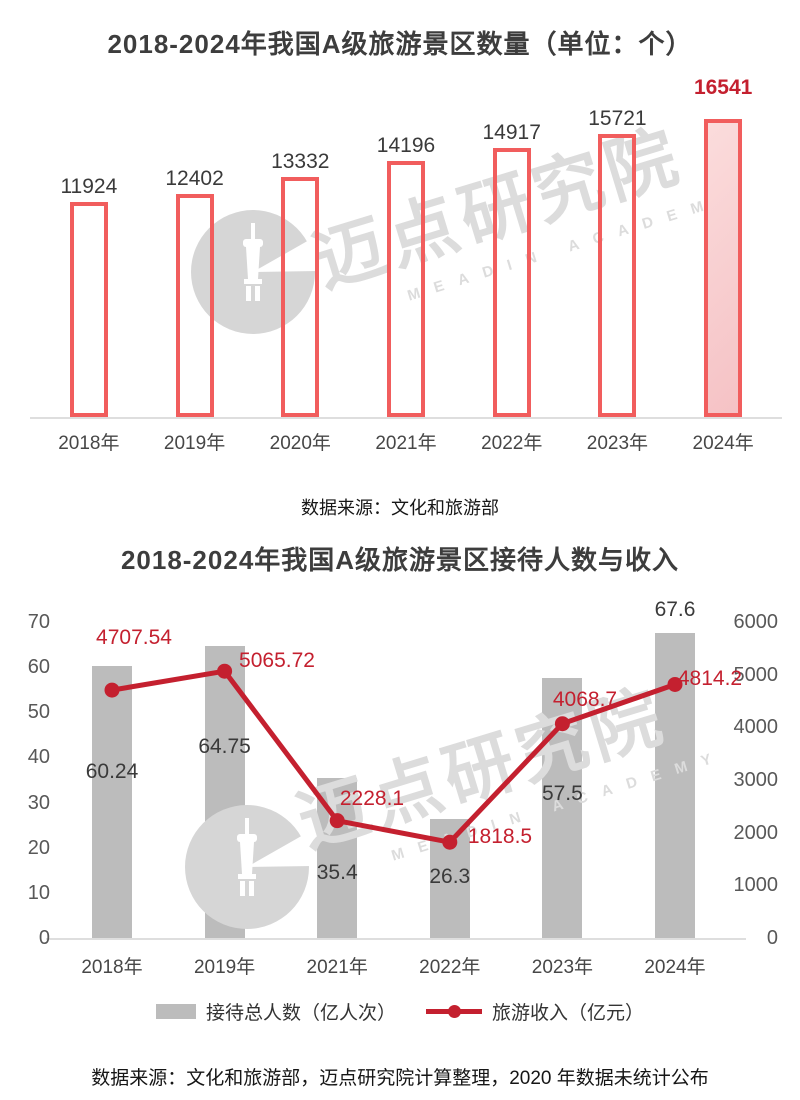 The image size is (800, 1100). I want to click on legend-item-revenue: 旅游收入（亿元）, so click(535, 1011).